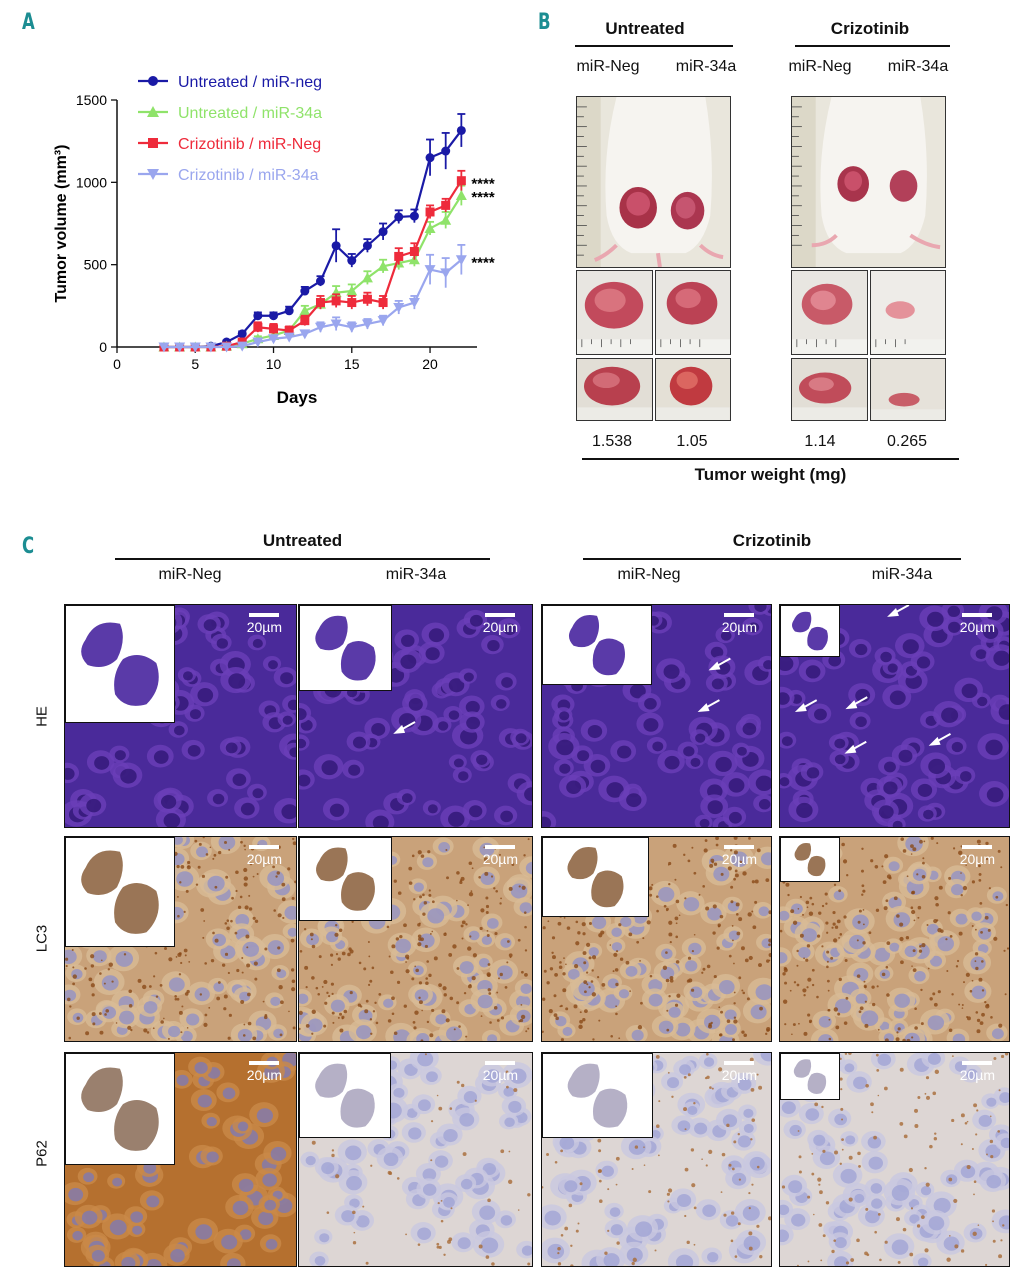  What do you see at coordinates (190, 574) in the screenshot?
I see `c-col-label-1: miR-Neg` at bounding box center [190, 574].